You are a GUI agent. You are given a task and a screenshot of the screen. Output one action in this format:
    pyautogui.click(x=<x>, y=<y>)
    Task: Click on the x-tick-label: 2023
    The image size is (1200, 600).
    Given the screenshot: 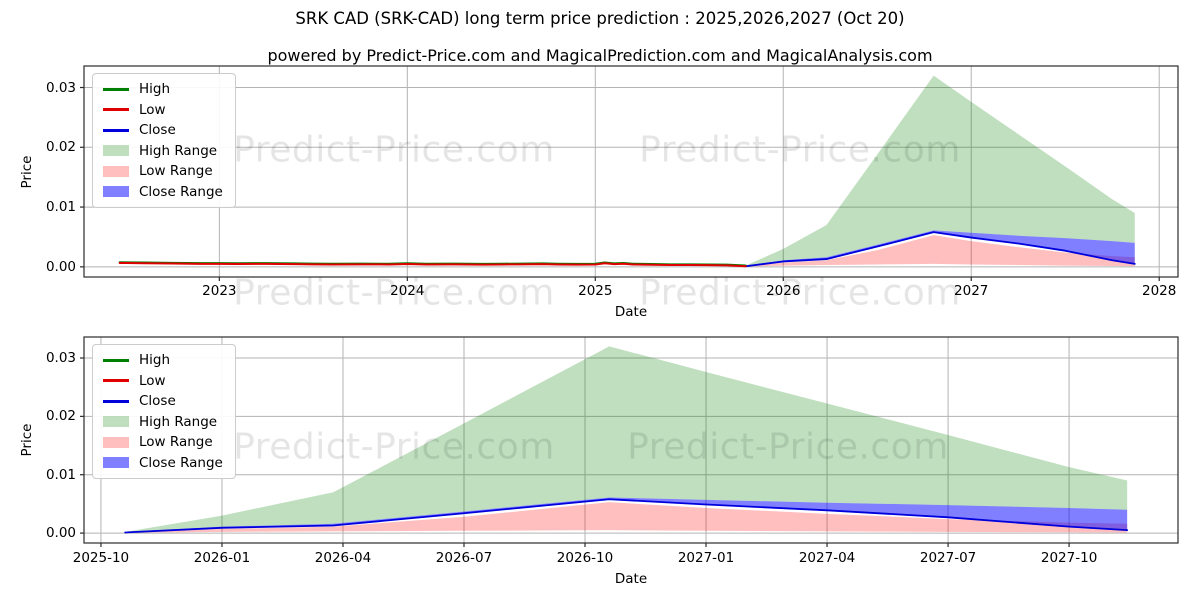 What is the action you would take?
    pyautogui.click(x=219, y=291)
    